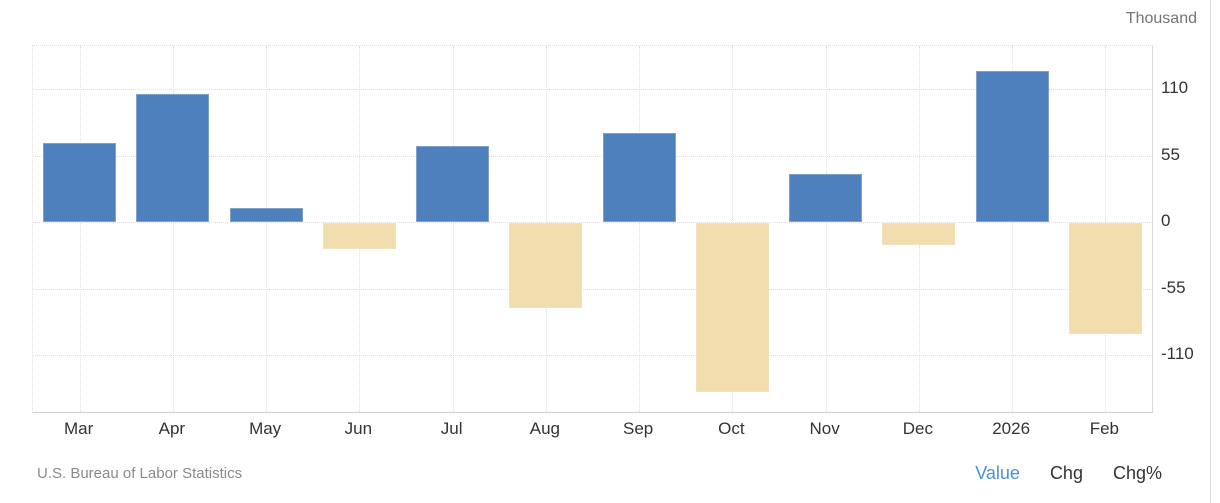 The width and height of the screenshot is (1220, 503). I want to click on bar-2026, so click(1012, 147).